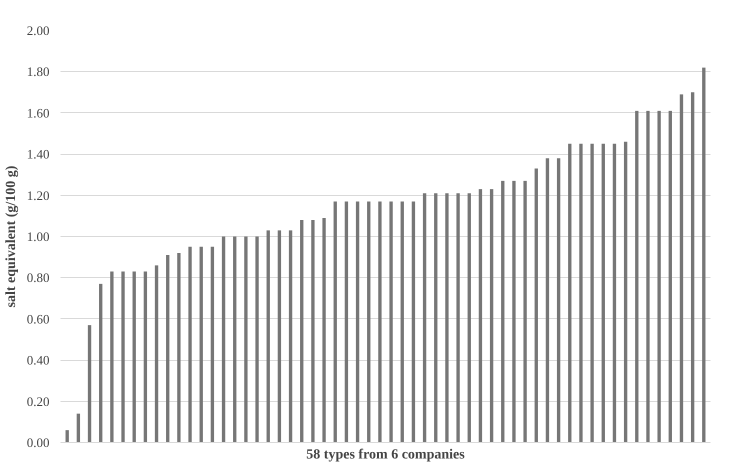 This screenshot has height=470, width=730. Describe the element at coordinates (38, 195) in the screenshot. I see `y-tick-label: 1.20` at that location.